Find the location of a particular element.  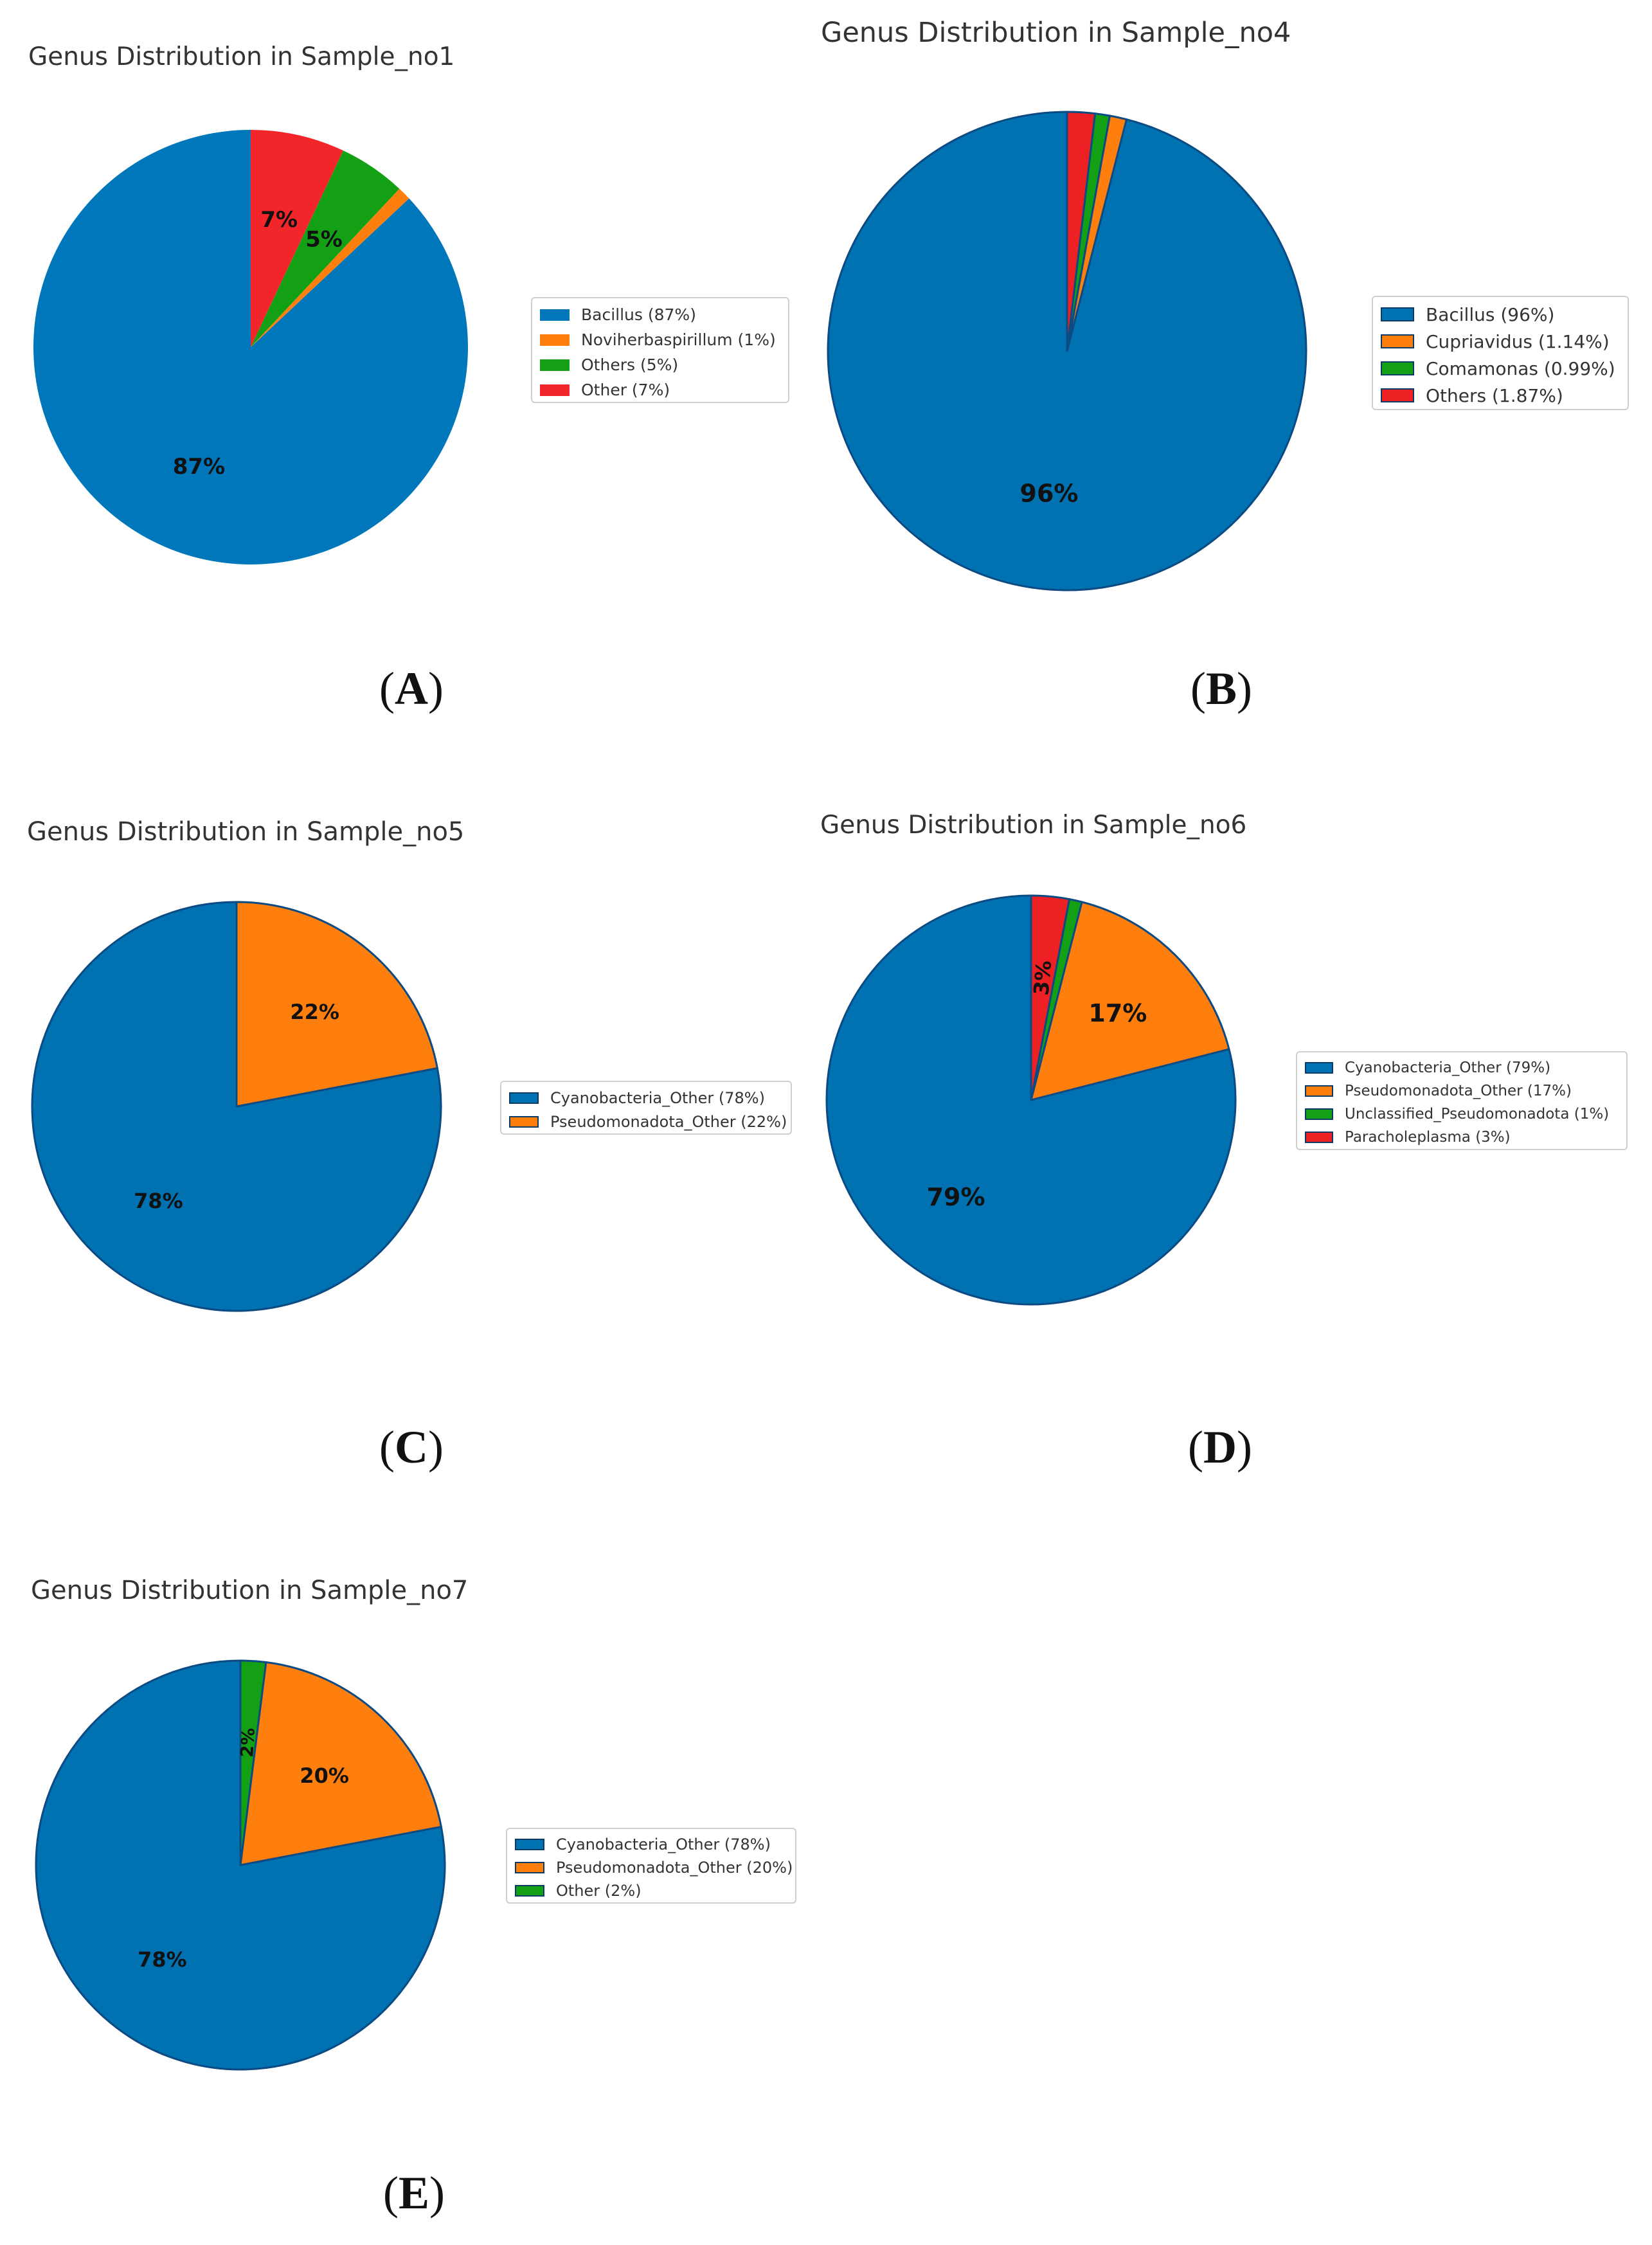

pie-chart-d: 79% 17% 3% is located at coordinates (1031, 1100).